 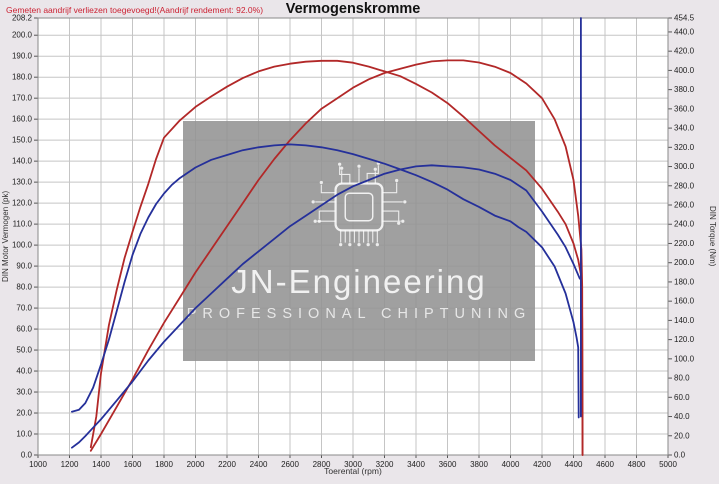 What do you see at coordinates (712, 236) in the screenshot?
I see `right-axis-title: DIN Torque (Nm)` at bounding box center [712, 236].